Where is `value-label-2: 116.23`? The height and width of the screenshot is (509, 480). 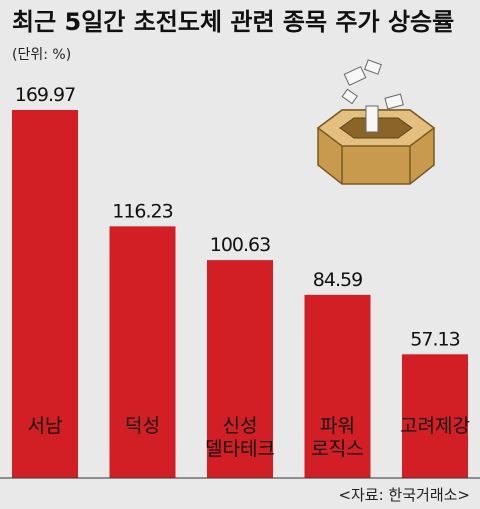
value-label-2: 116.23 is located at coordinates (142, 211).